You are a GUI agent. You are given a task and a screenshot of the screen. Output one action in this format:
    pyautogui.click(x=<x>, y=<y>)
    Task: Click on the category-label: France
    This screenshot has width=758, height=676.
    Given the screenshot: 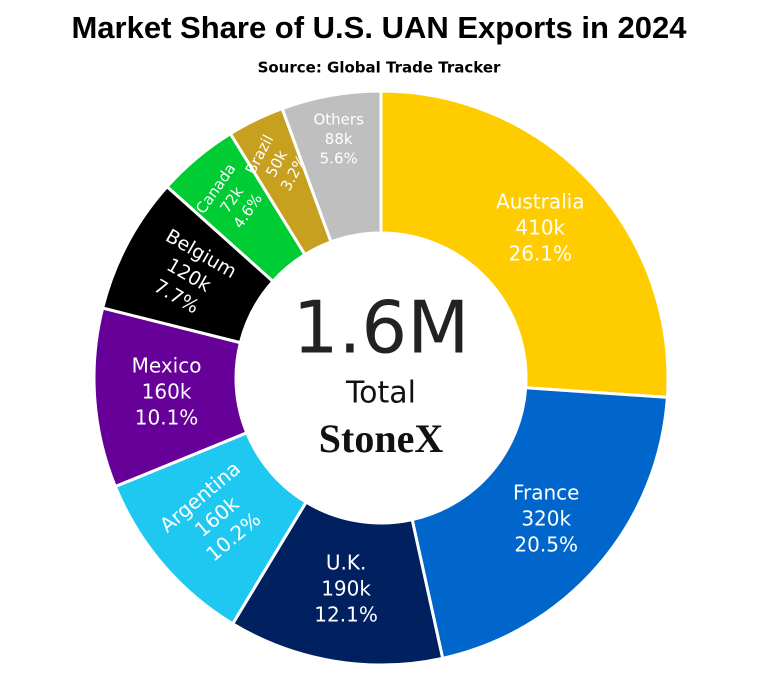 What is the action you would take?
    pyautogui.click(x=546, y=493)
    